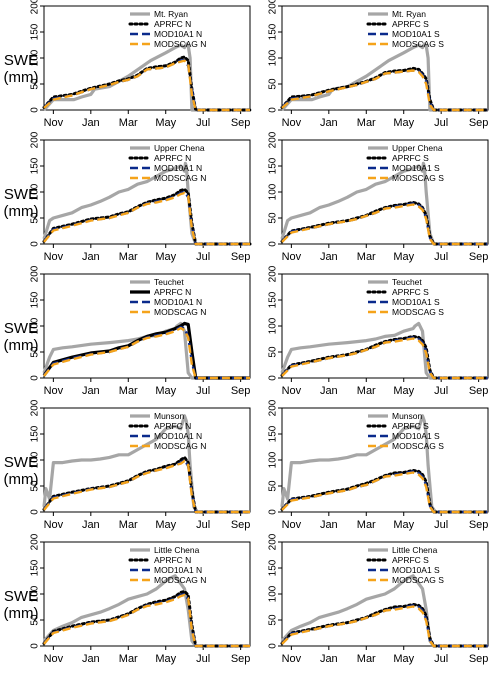 The image size is (500, 691). Describe the element at coordinates (35, 57) in the screenshot. I see `panel-1-ytick-label: 100` at that location.